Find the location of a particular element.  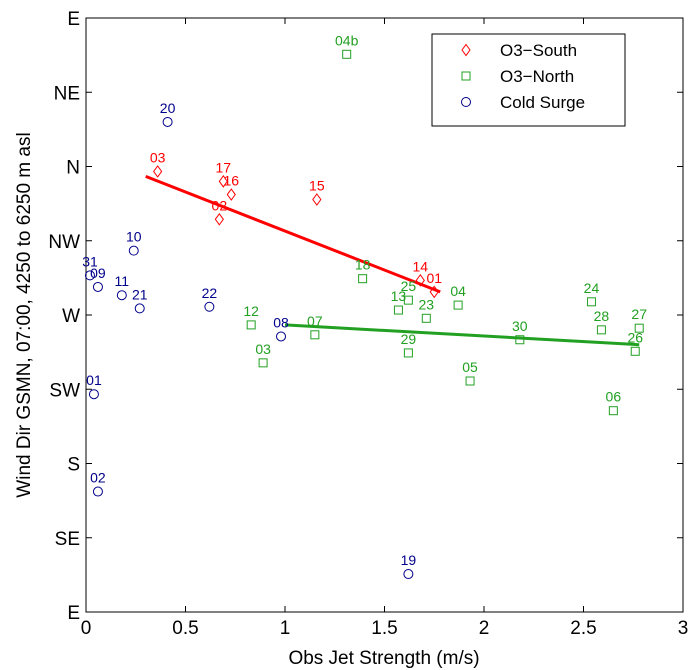

x-tick-label: 2 is located at coordinates (484, 628).